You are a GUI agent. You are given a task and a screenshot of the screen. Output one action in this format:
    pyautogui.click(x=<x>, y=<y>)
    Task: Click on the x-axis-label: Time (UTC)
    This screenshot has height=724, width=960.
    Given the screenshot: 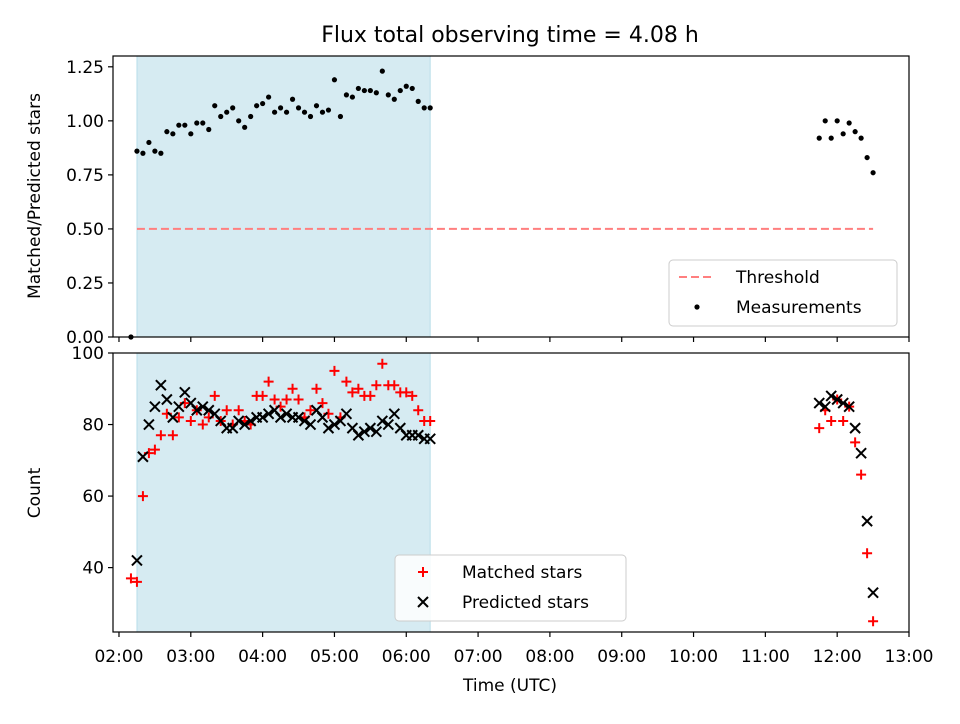 What is the action you would take?
    pyautogui.click(x=509, y=686)
    